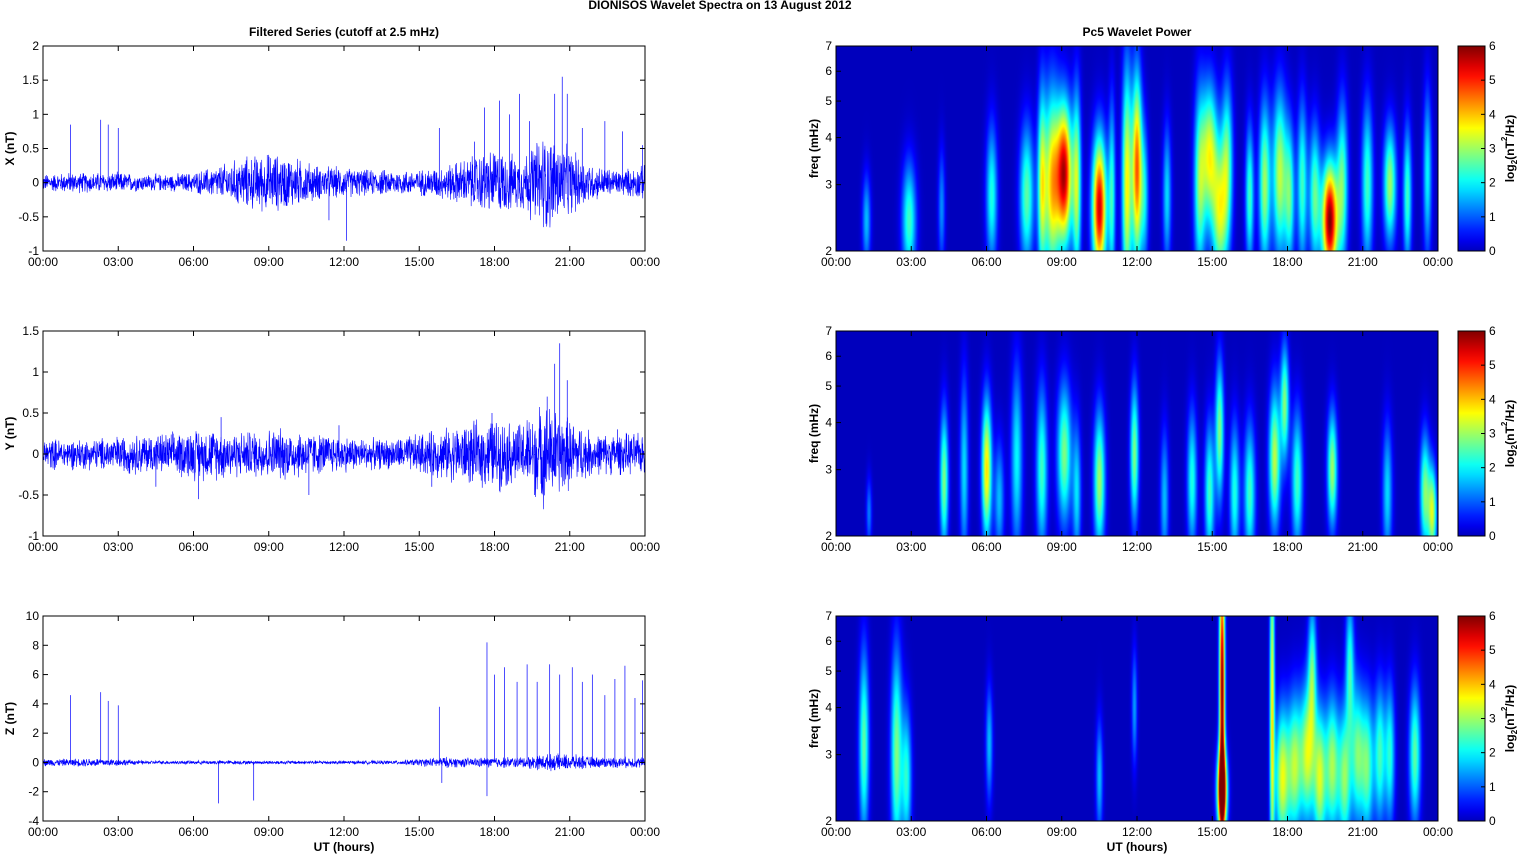 This screenshot has width=1521, height=854. I want to click on colorbar-label-rest: (nT, so click(1510, 720).